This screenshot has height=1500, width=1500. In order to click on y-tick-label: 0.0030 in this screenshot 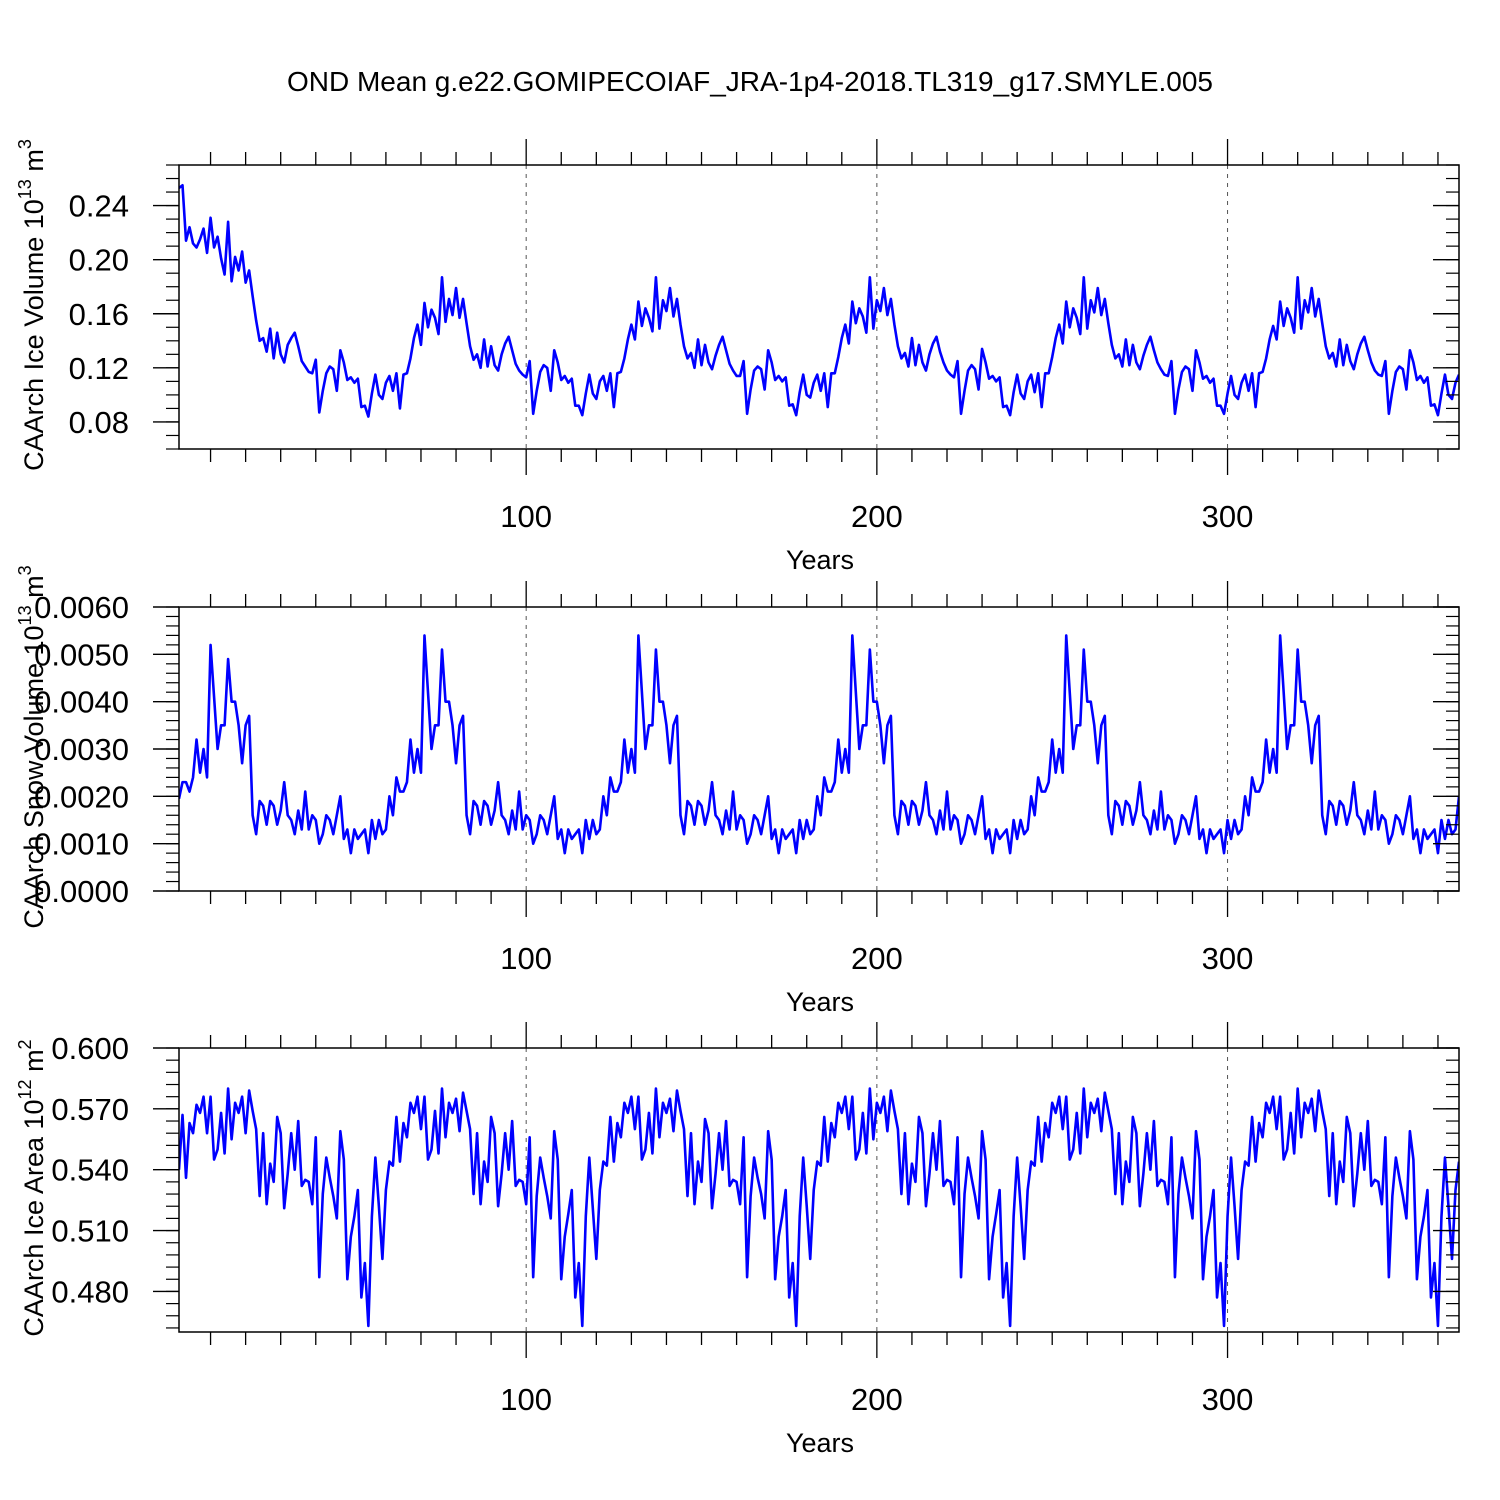, I will do `click(81, 749)`.